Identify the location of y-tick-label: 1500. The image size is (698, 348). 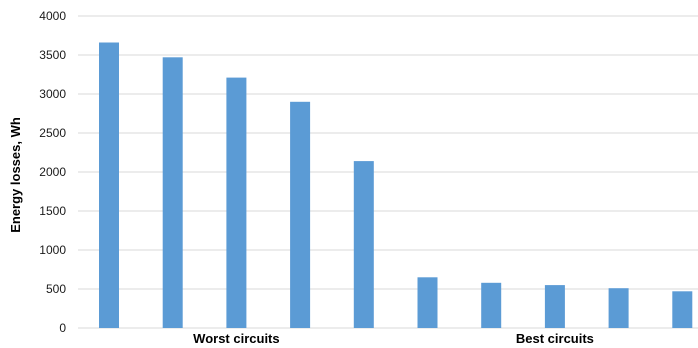
(52, 211).